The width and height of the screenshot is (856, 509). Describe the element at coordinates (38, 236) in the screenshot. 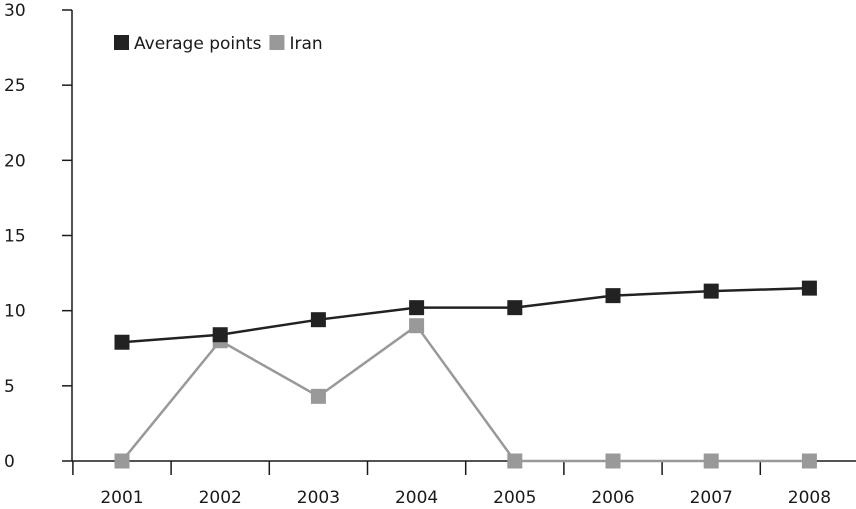

I see `y-axis-ticks: 0 5 10 15 20 25 30` at that location.